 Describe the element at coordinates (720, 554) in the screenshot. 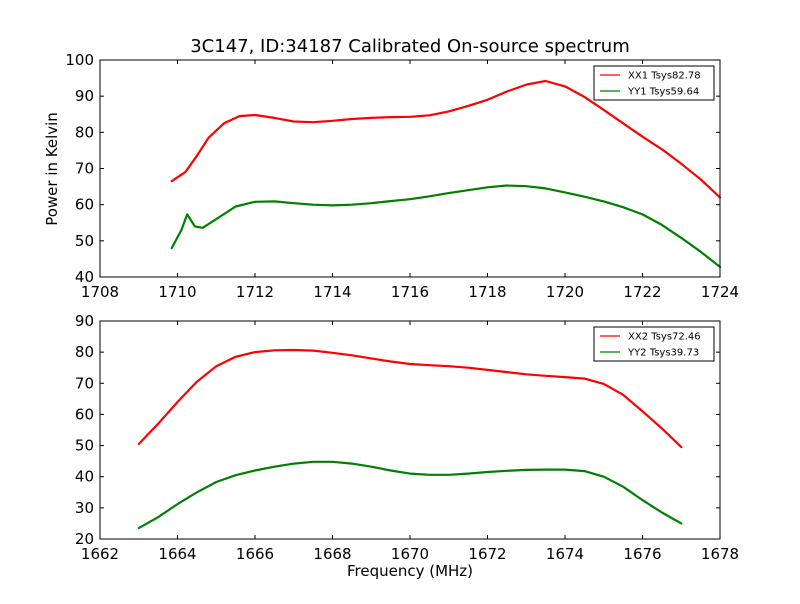

I see `x-tick-label: 1678` at that location.